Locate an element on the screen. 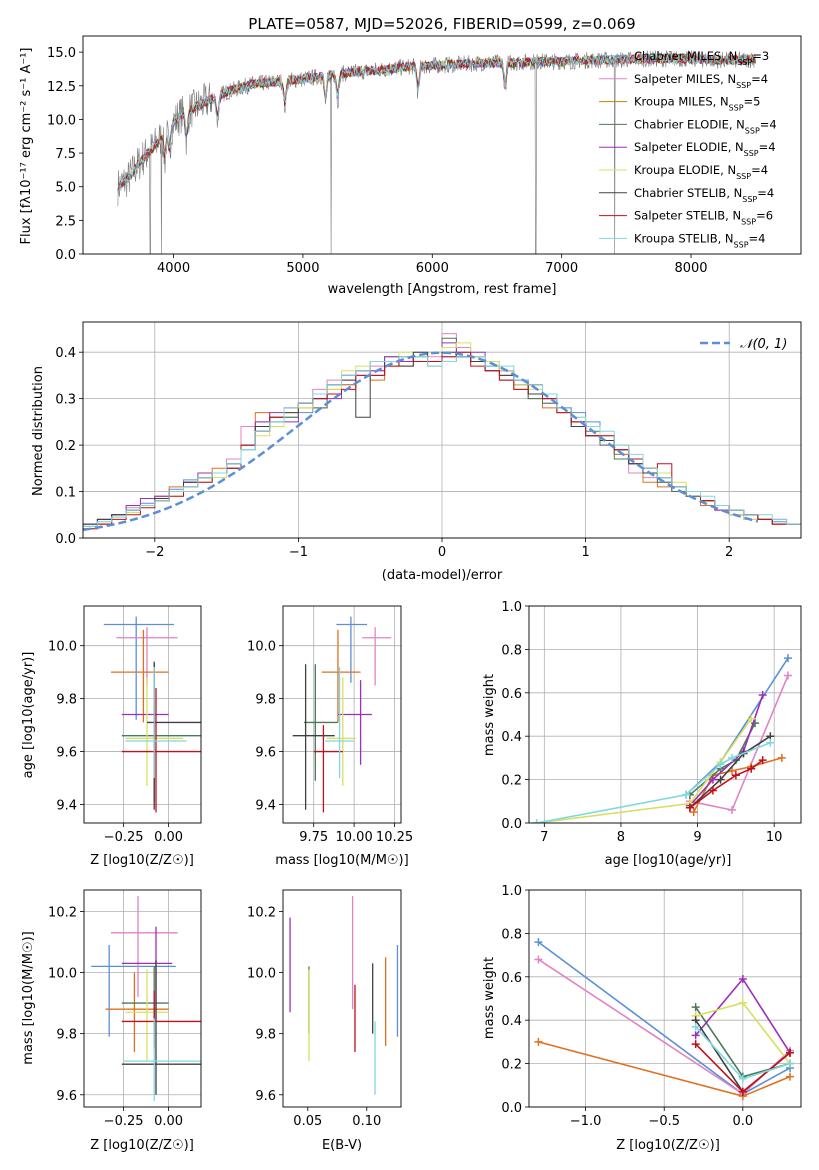 The image size is (819, 1170). spectrum-legend-label-1: Salpeter MILES, NSSP=4 is located at coordinates (701, 81).